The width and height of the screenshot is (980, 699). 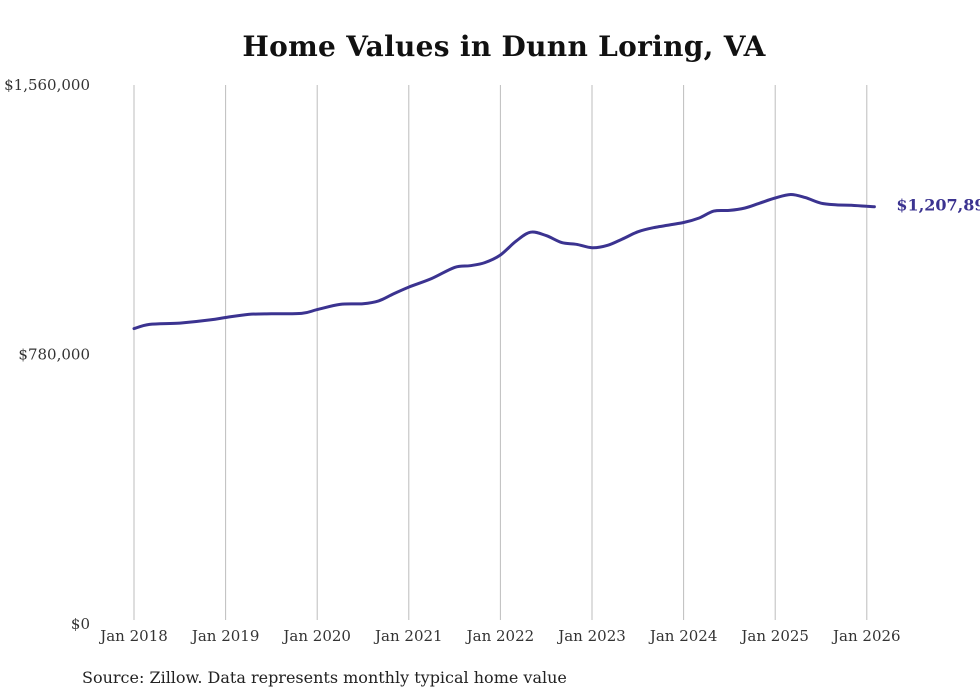 What do you see at coordinates (774, 636) in the screenshot?
I see `x-tick-label-7: Jan 2025` at bounding box center [774, 636].